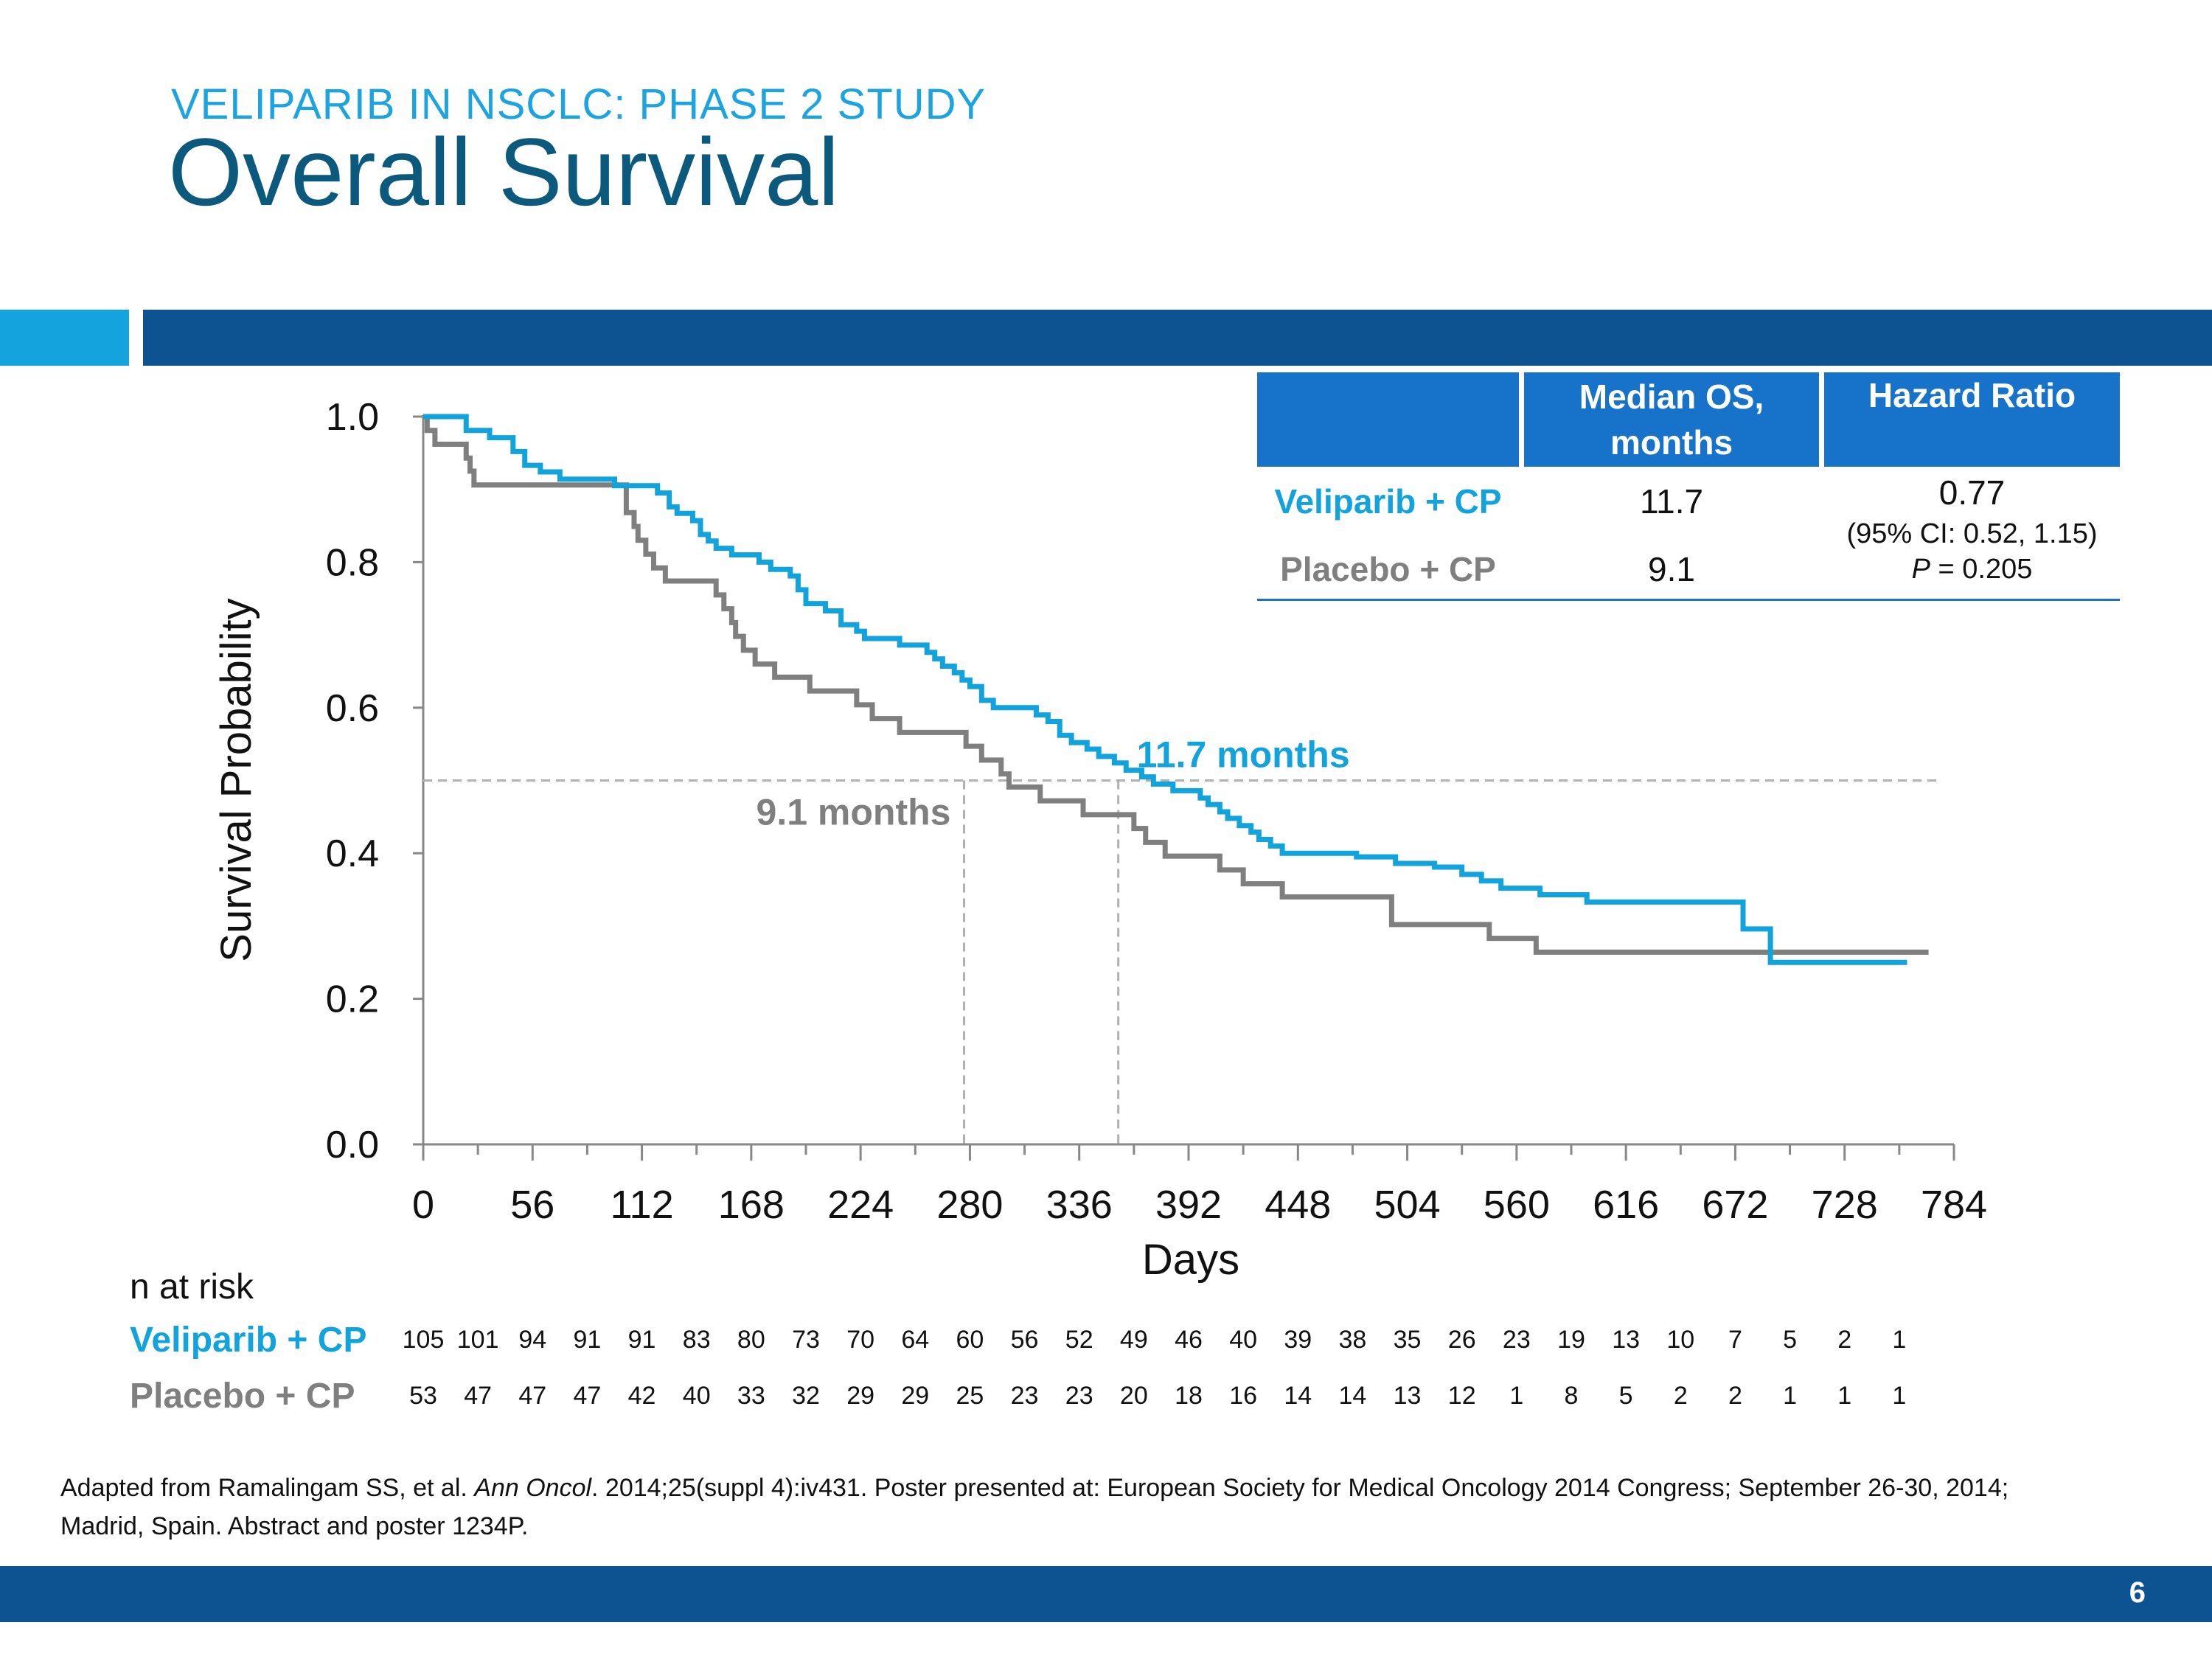 Image resolution: width=2212 pixels, height=1659 pixels. What do you see at coordinates (1972, 533) in the screenshot?
I see `hazard-ratio-ci: (95% CI: 0.52, 1.15)` at bounding box center [1972, 533].